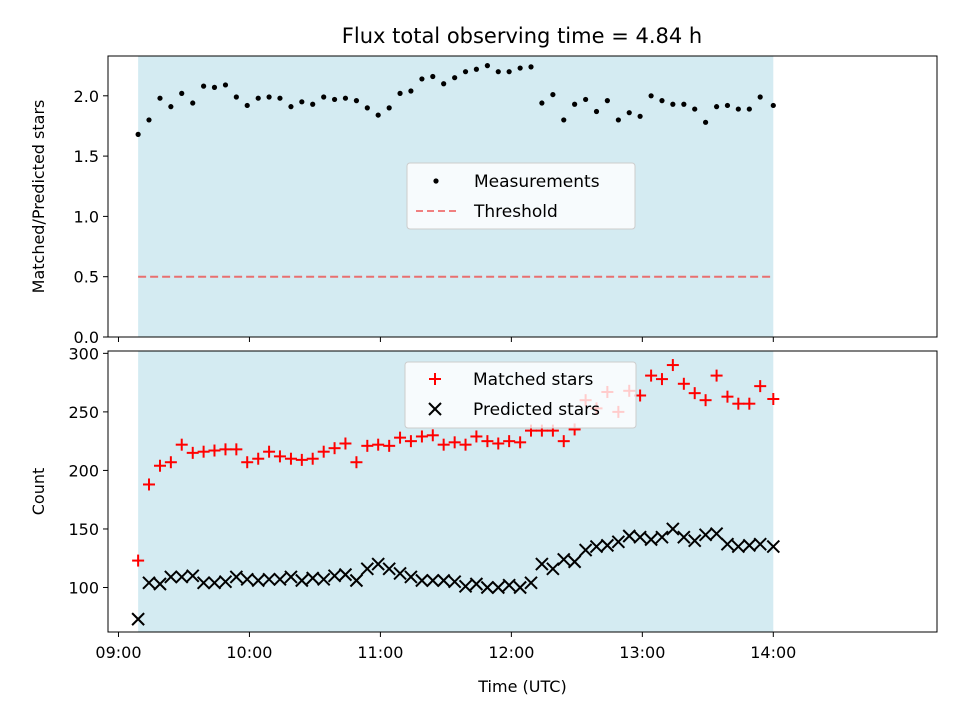 This screenshot has width=960, height=720. I want to click on legend: Measurements Threshold, so click(521, 196).